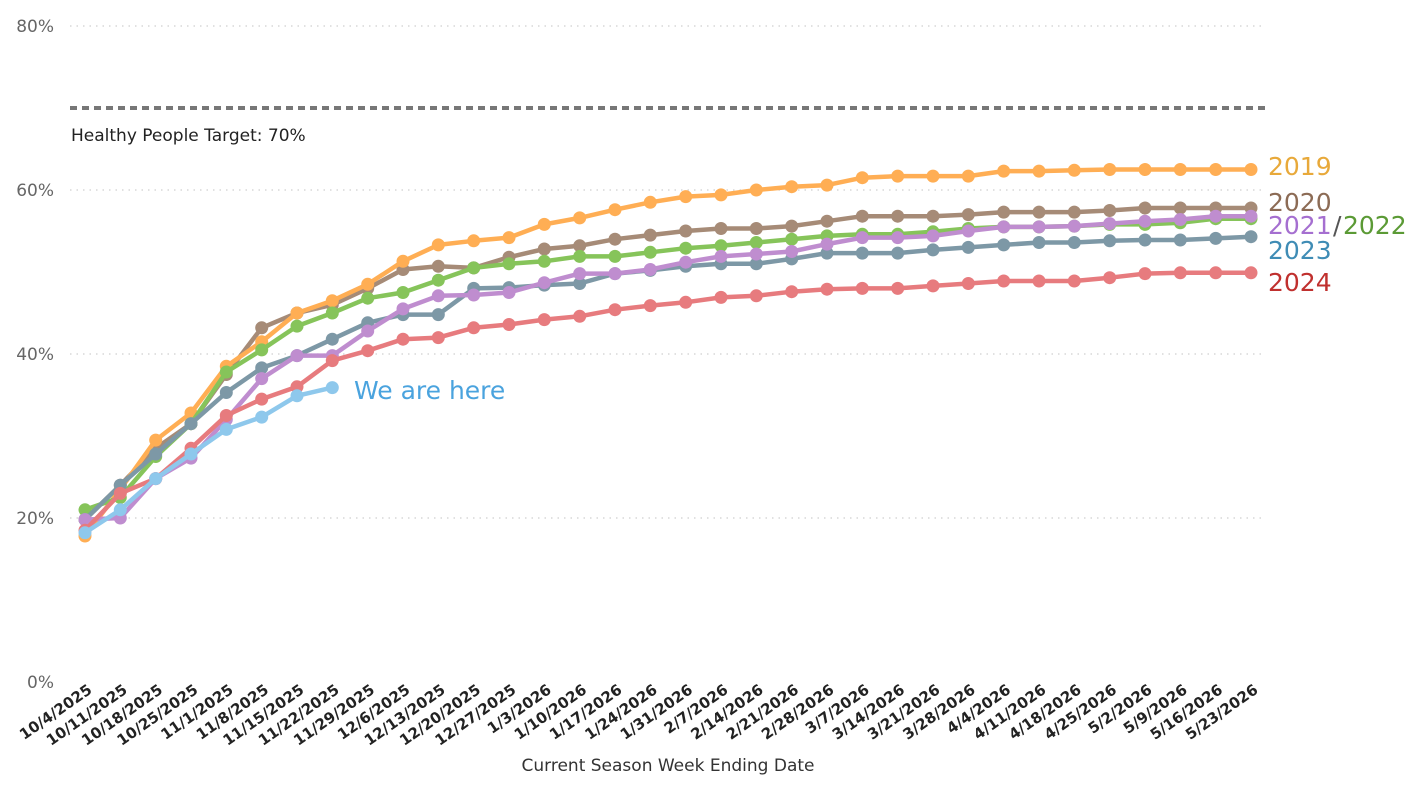 This screenshot has width=1426, height=786. What do you see at coordinates (40, 683) in the screenshot?
I see `y-tick-label: 0%` at bounding box center [40, 683].